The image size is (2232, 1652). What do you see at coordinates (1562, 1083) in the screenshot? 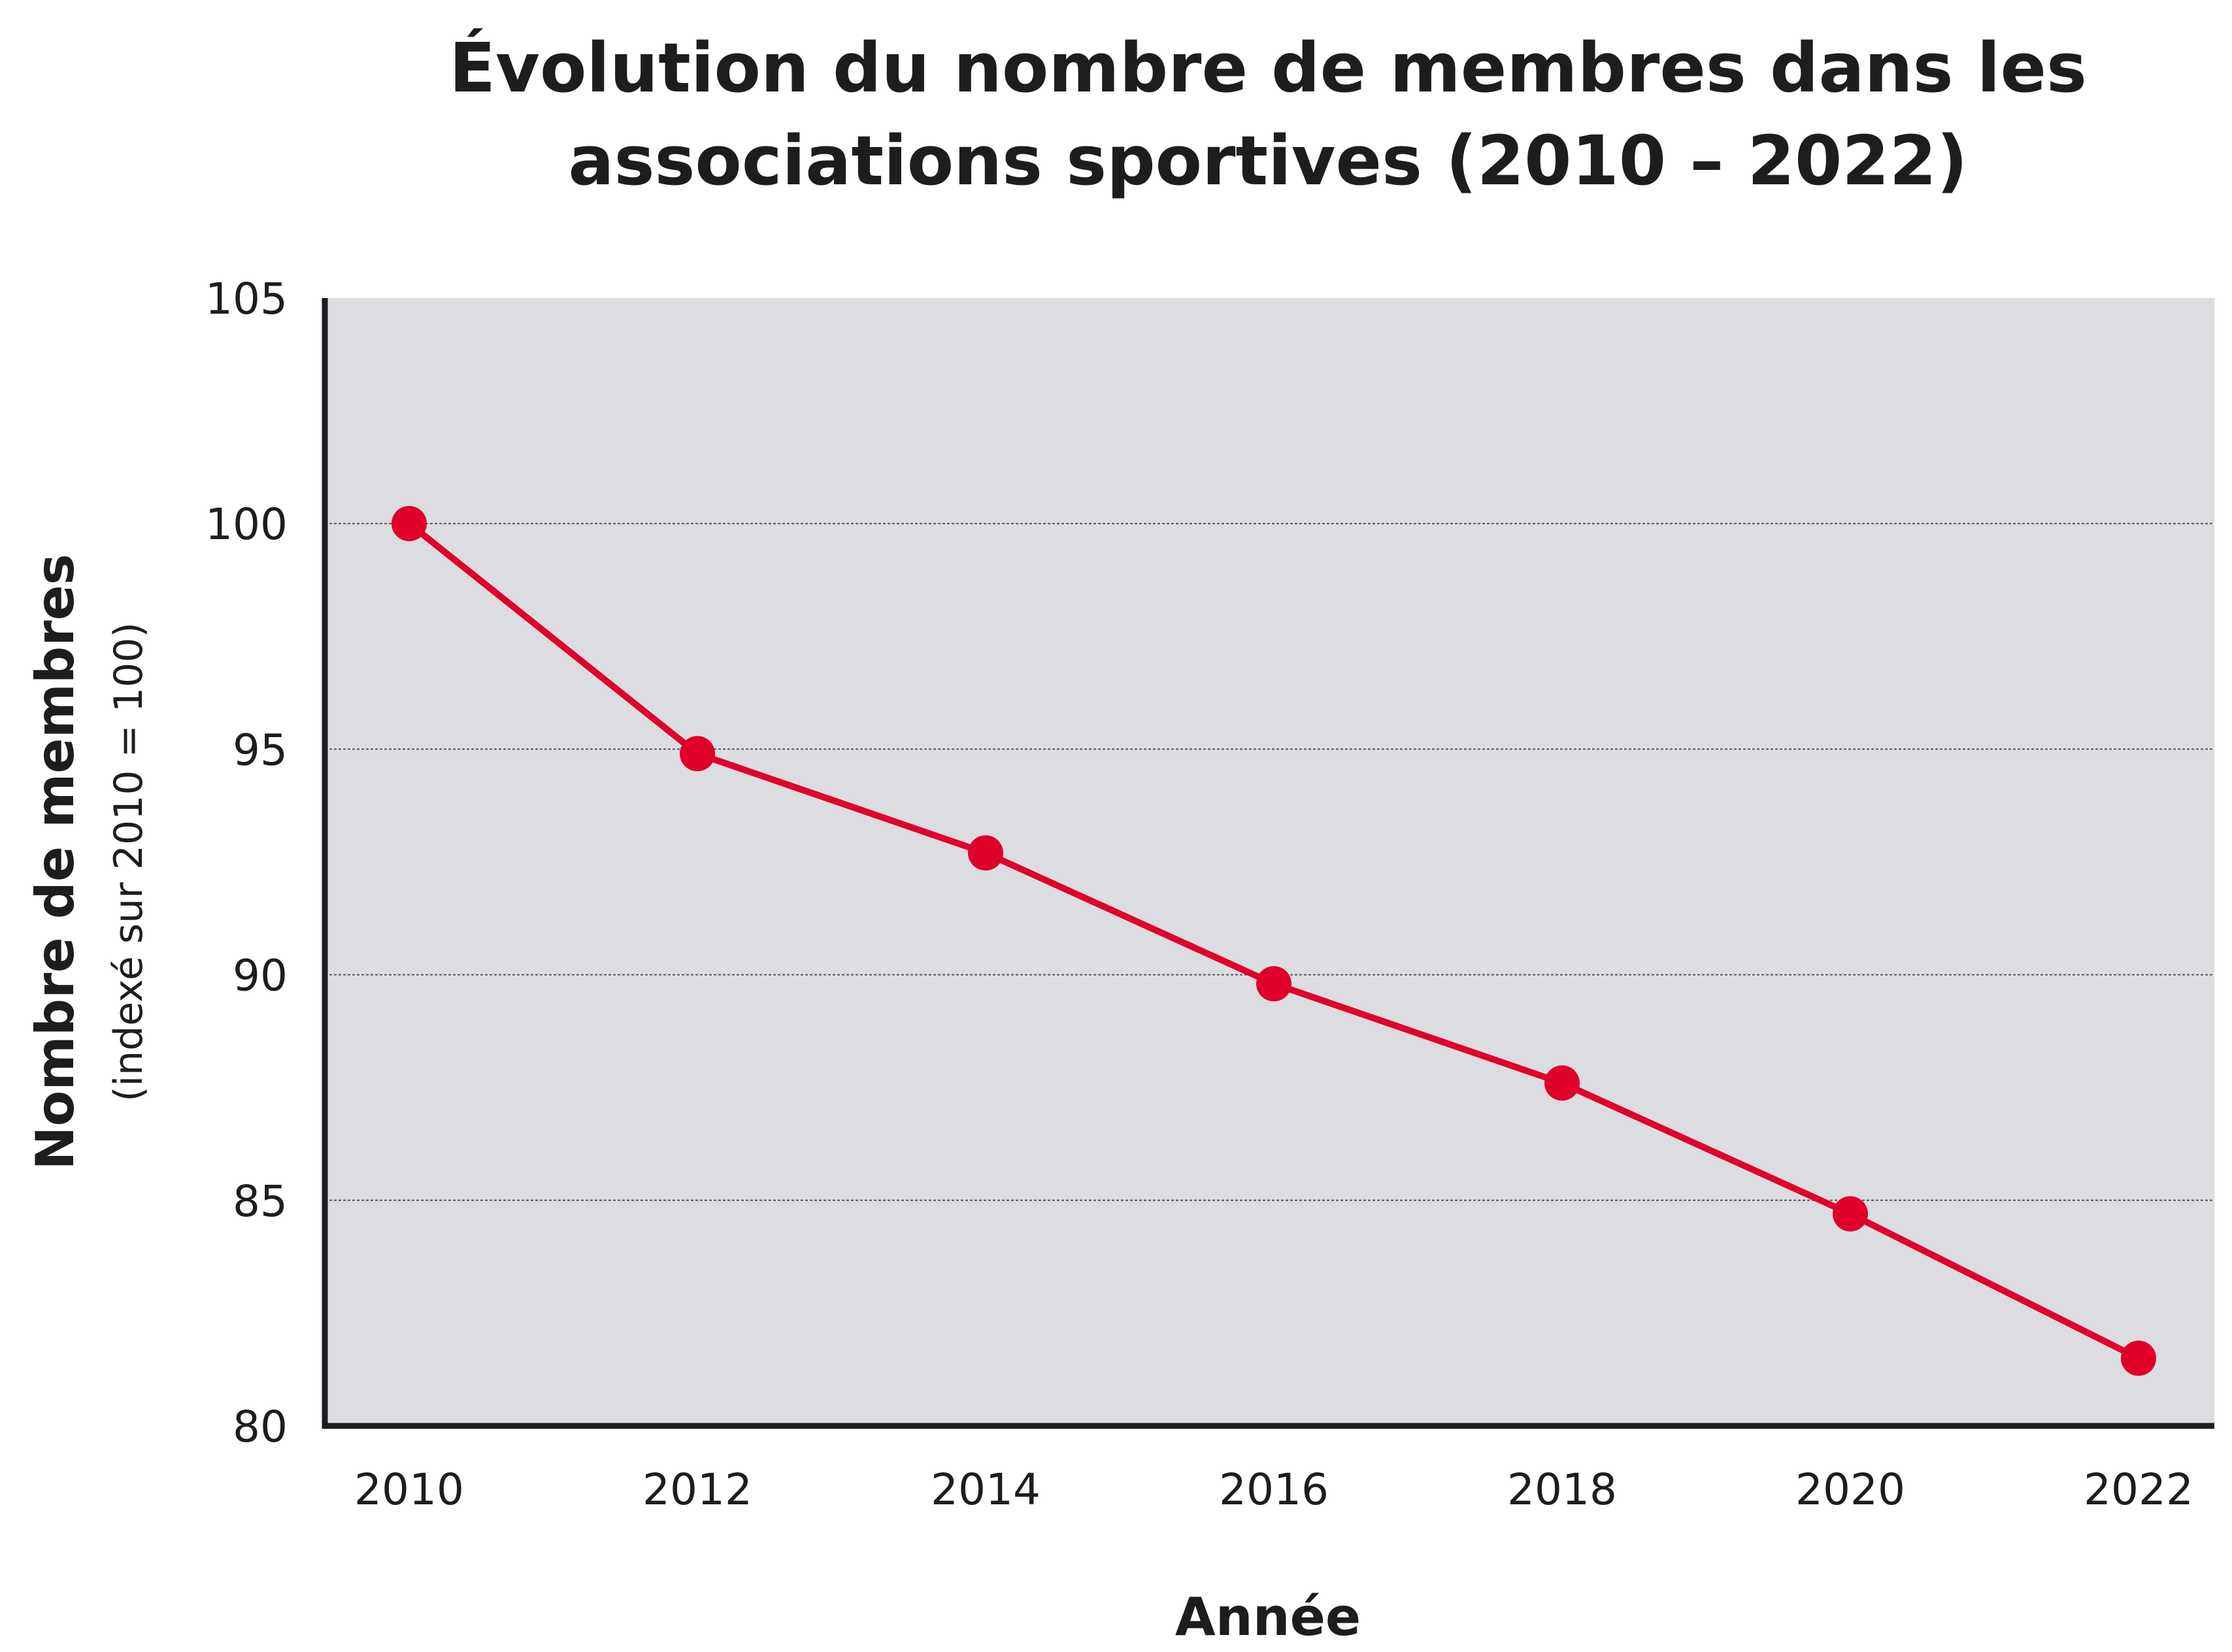
I see `data-point-2018` at bounding box center [1562, 1083].